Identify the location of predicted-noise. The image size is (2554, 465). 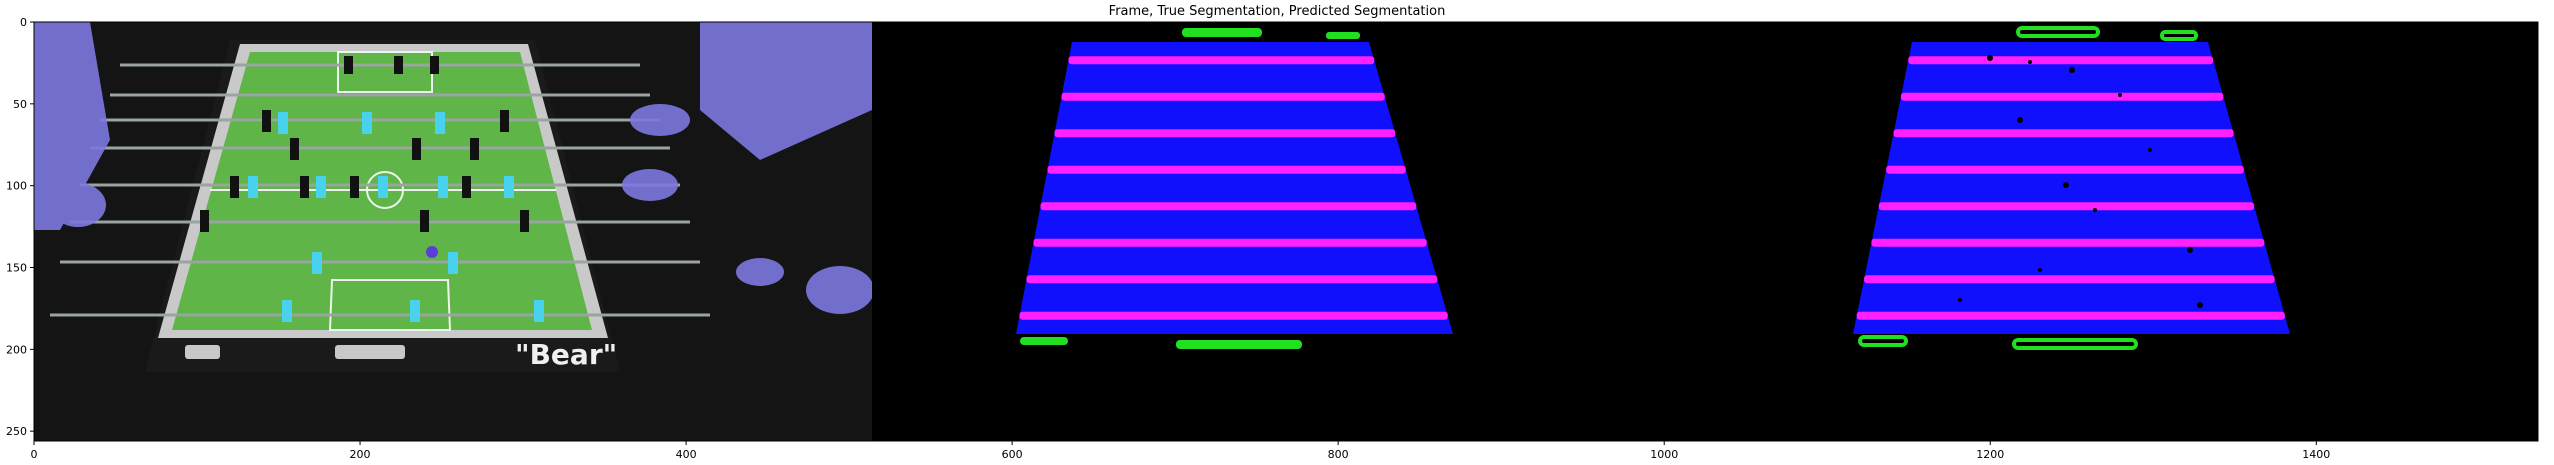
(2080, 181).